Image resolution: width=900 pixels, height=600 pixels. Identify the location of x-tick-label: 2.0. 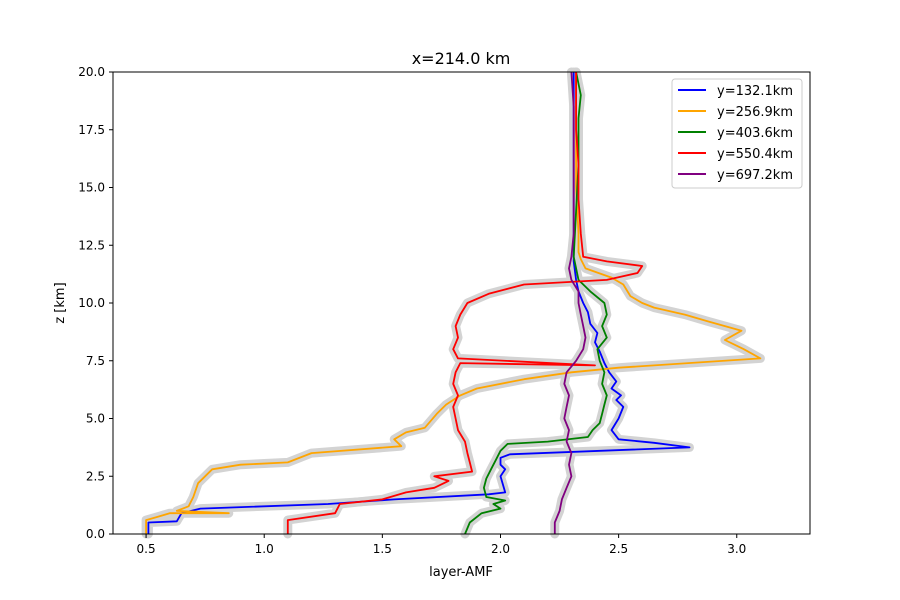
(500, 549).